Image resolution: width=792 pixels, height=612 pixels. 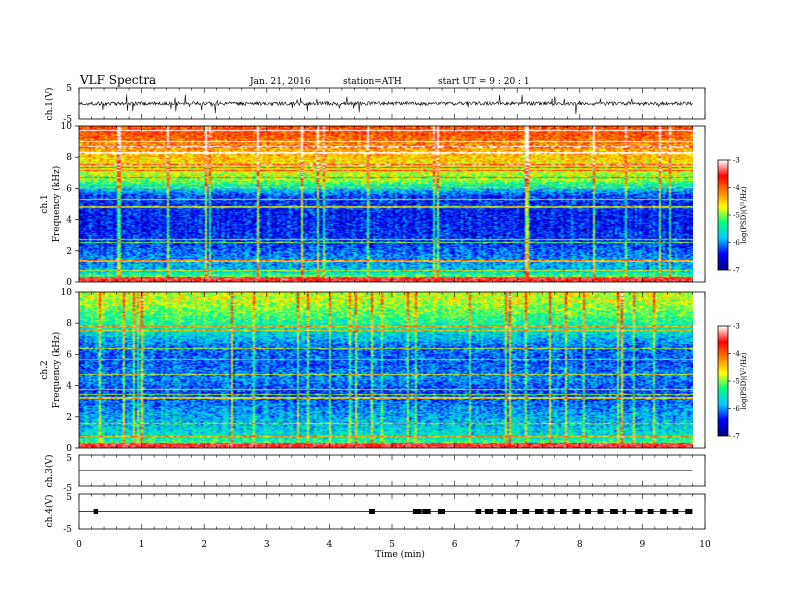 What do you see at coordinates (732, 382) in the screenshot?
I see `ch2-colorbar: -3 -4 -5 -6 -7 log(PSD)(V²/Hz)` at bounding box center [732, 382].